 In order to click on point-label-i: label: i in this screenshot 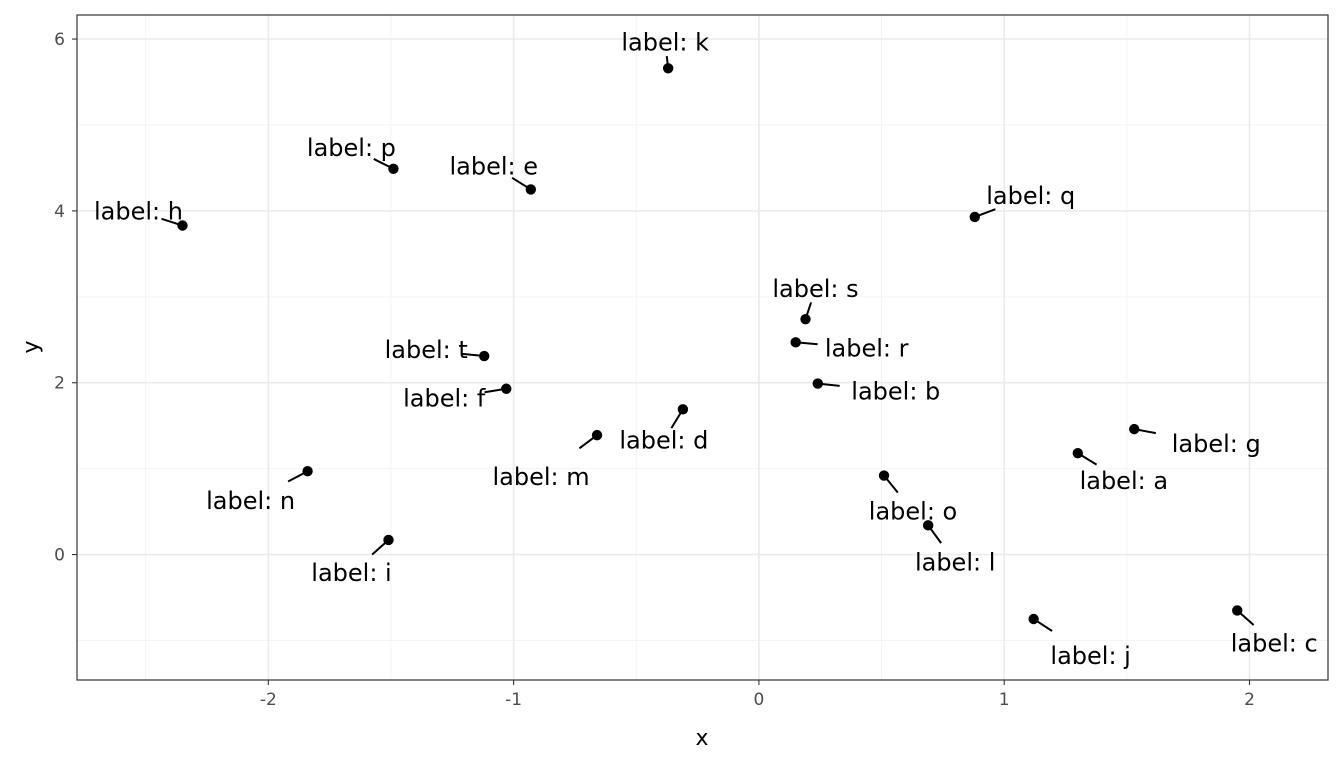, I will do `click(351, 573)`.